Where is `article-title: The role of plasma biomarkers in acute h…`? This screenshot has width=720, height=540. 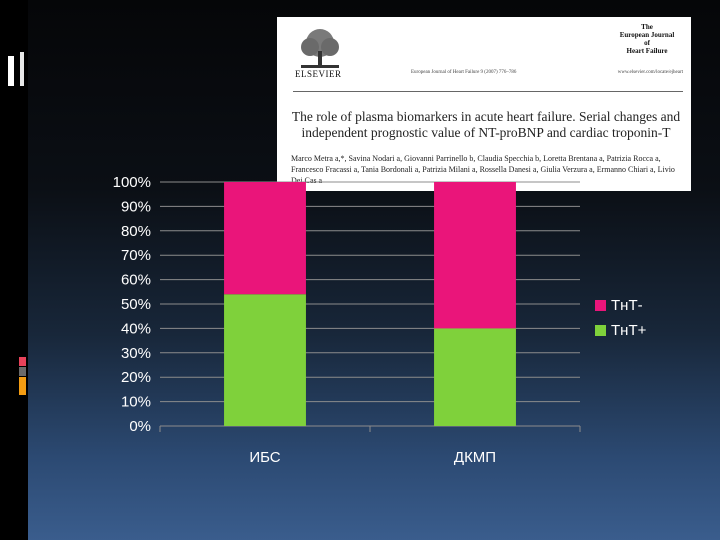
article-title: The role of plasma biomarkers in acute h… is located at coordinates (486, 124).